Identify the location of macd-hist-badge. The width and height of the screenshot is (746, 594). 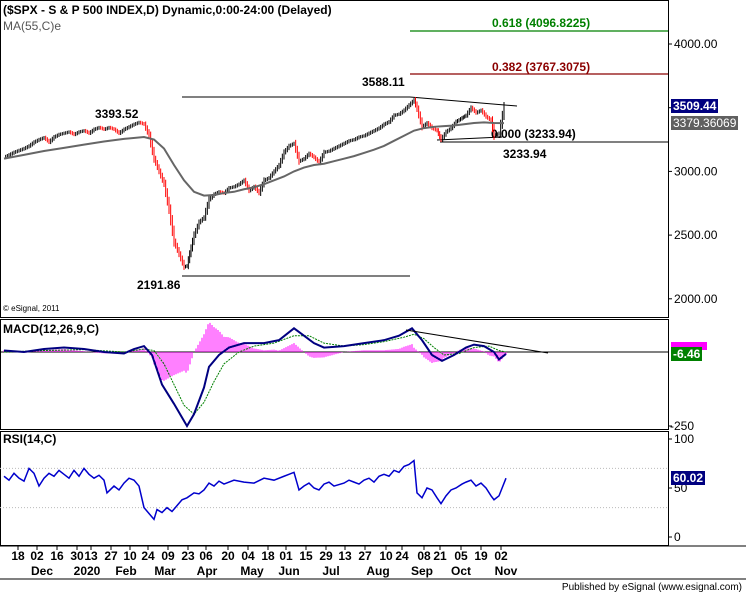
(689, 346).